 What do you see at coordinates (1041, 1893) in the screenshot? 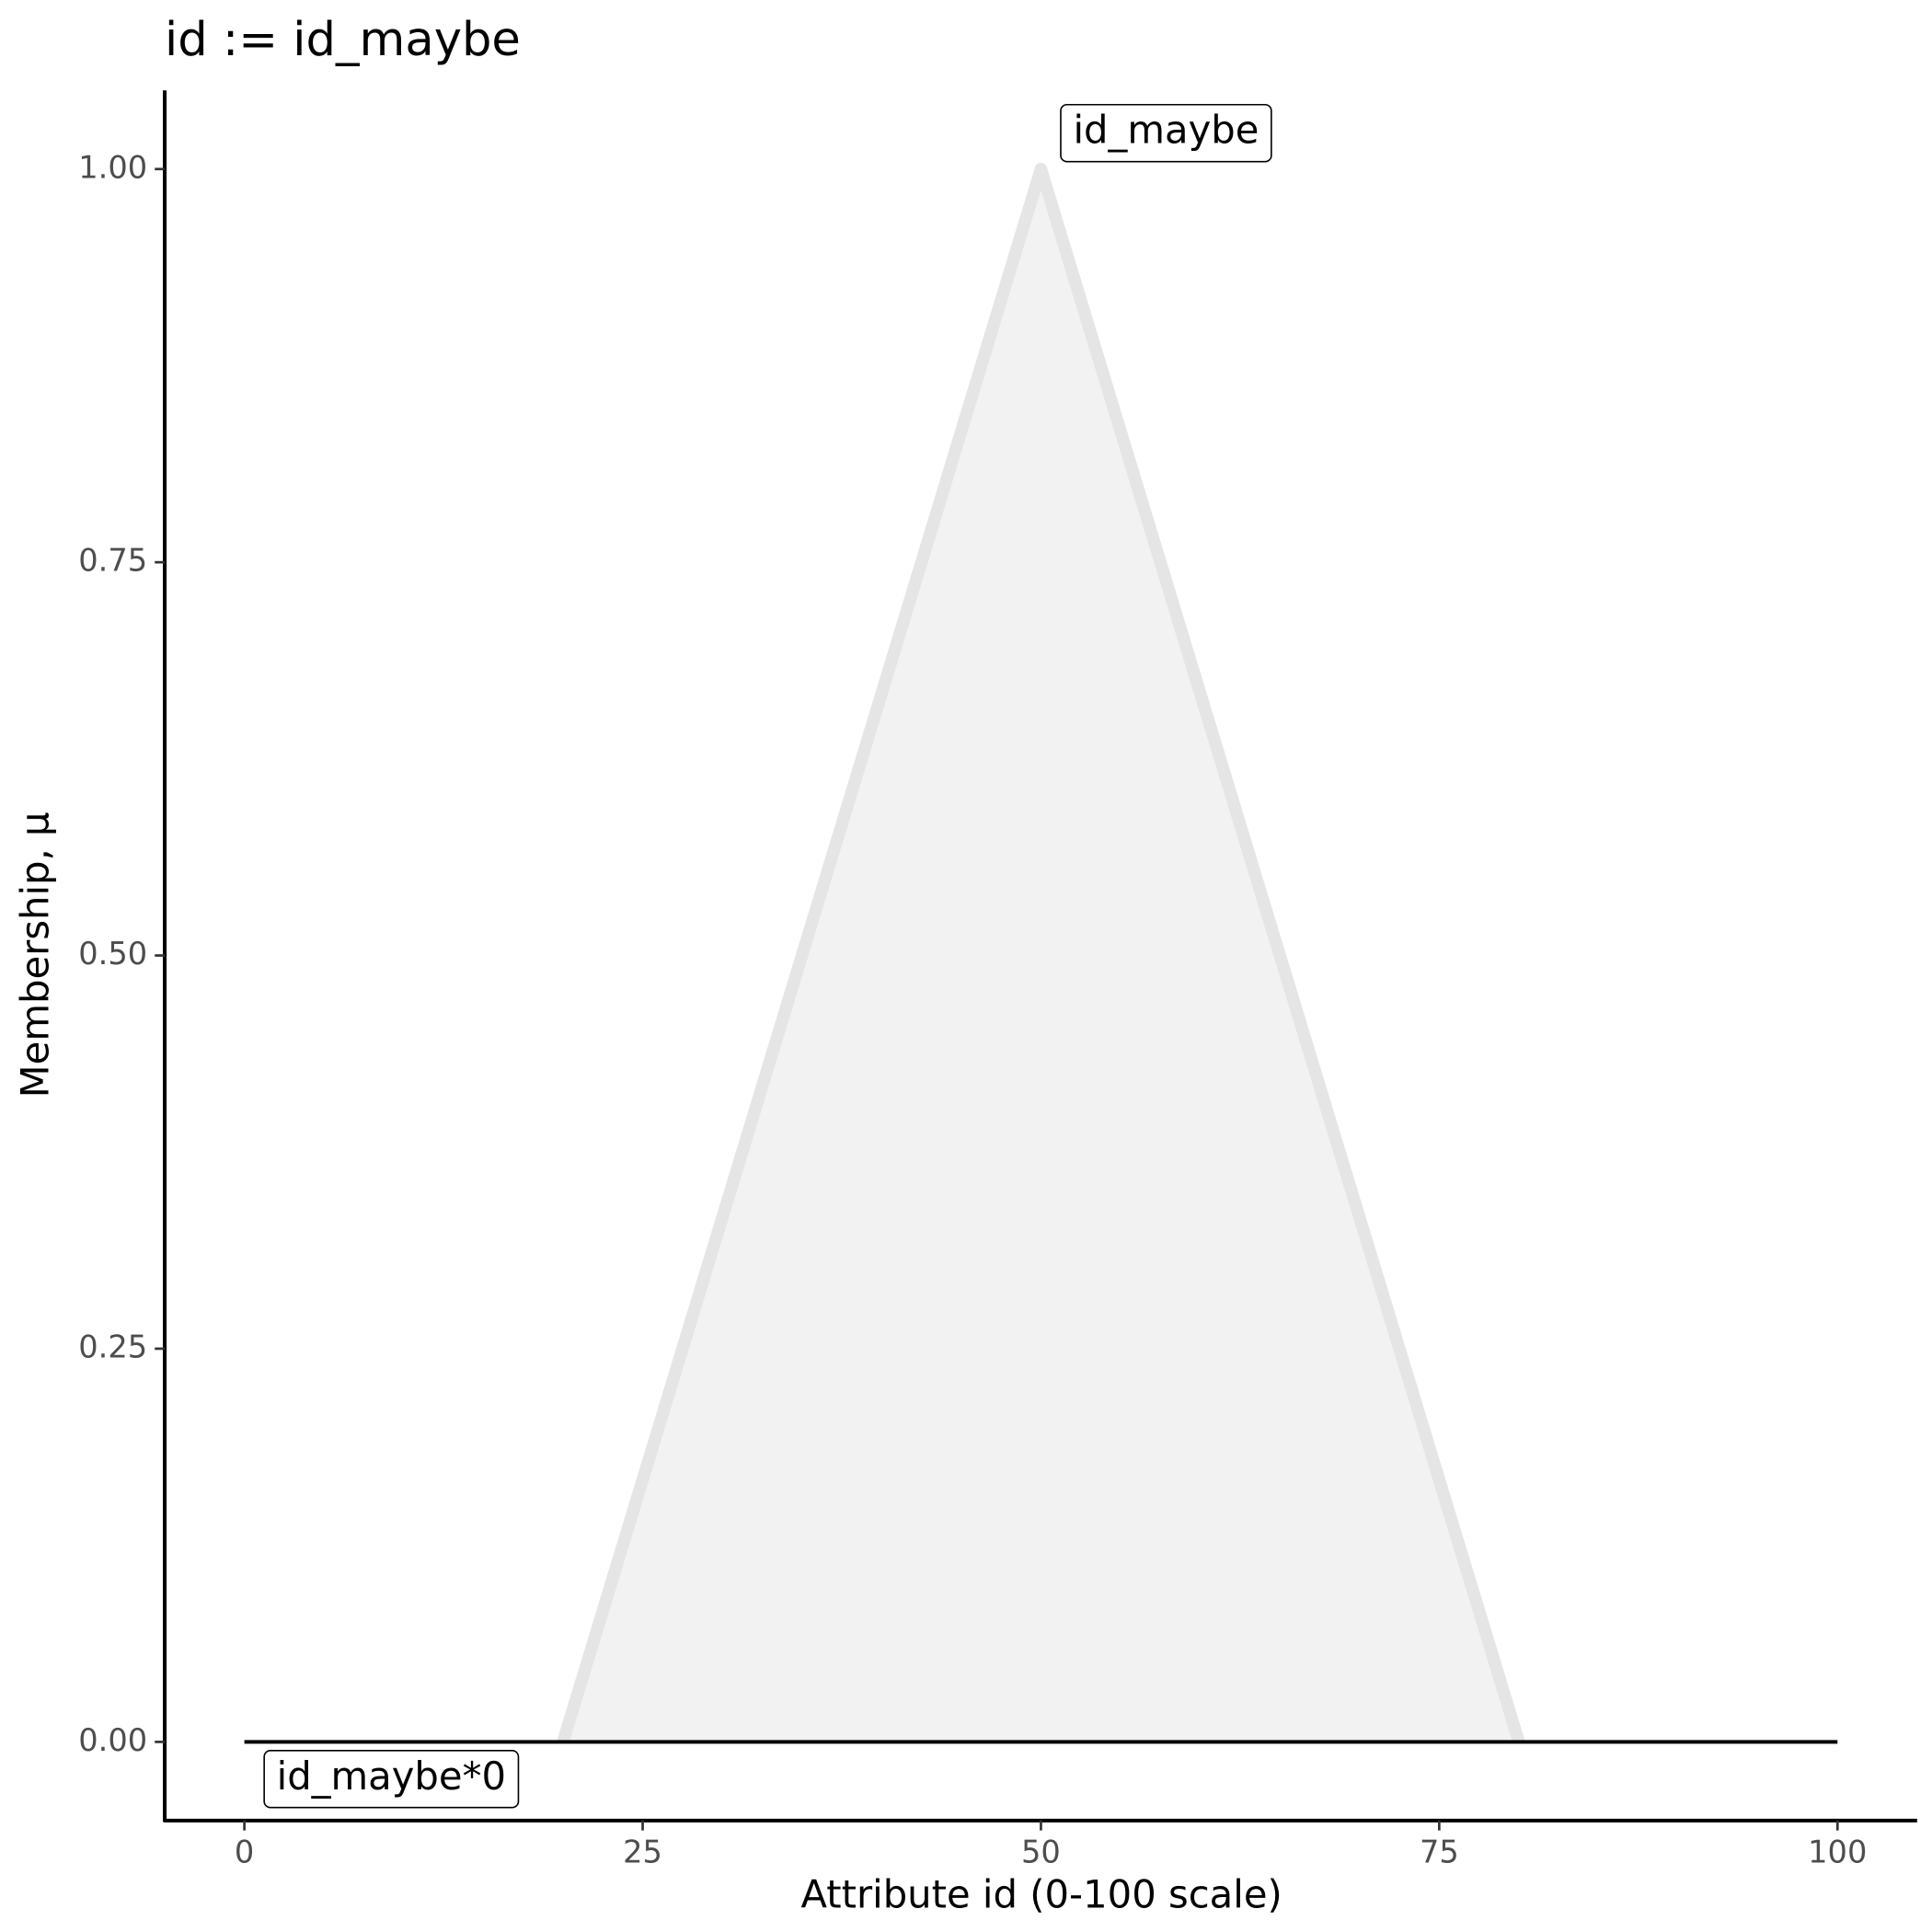
I see `x-axis-title: Attribute id (0-100 scale)` at bounding box center [1041, 1893].